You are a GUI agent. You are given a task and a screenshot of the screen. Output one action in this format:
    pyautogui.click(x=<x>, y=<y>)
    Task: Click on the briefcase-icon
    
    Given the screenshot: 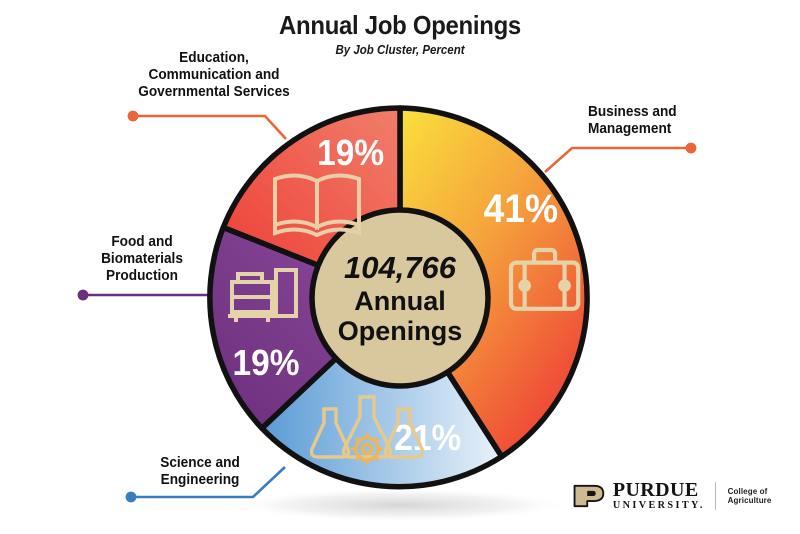 What is the action you would take?
    pyautogui.click(x=544, y=279)
    